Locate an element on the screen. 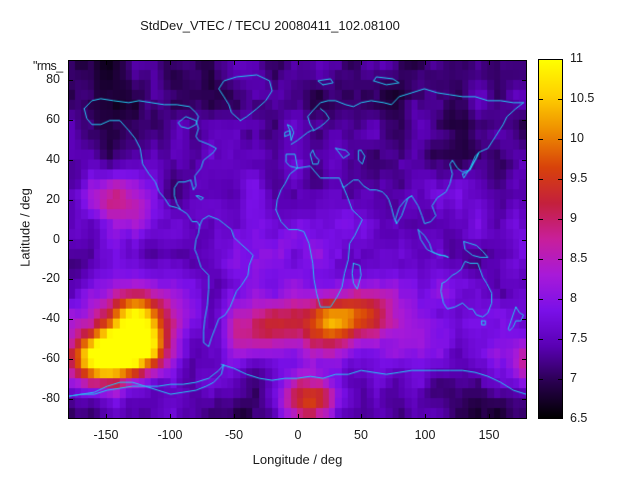  colorbar-gradient is located at coordinates (550, 239).